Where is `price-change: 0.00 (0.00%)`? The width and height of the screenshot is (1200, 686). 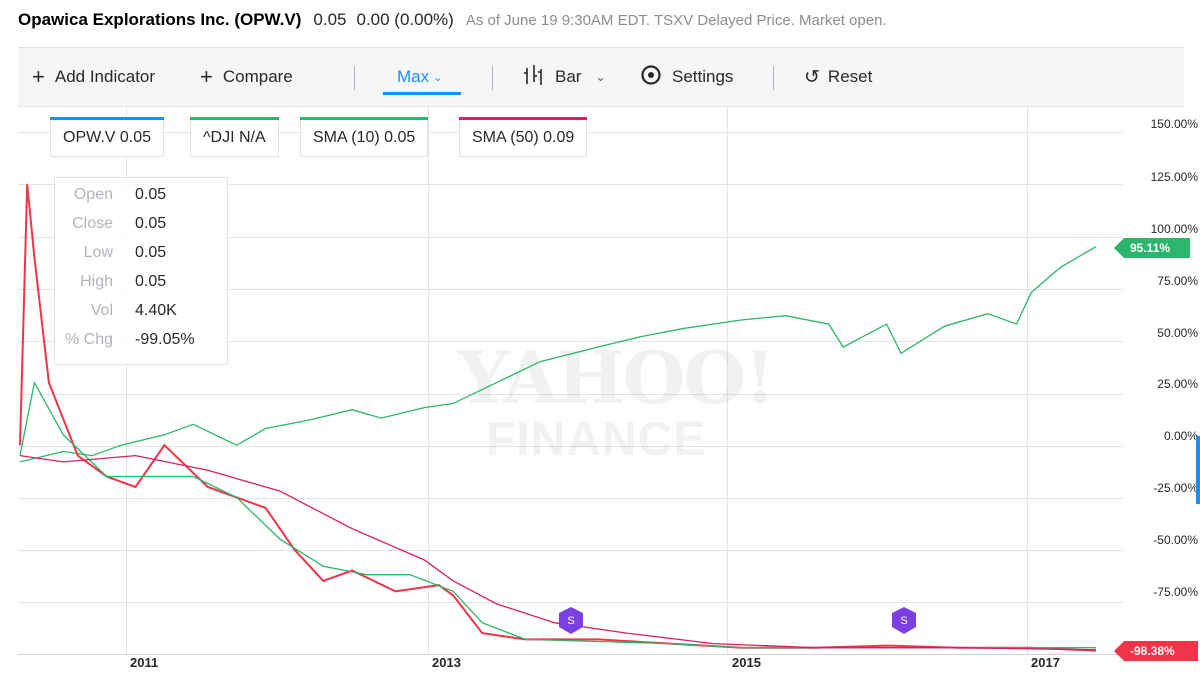 price-change: 0.00 (0.00%) is located at coordinates (405, 19).